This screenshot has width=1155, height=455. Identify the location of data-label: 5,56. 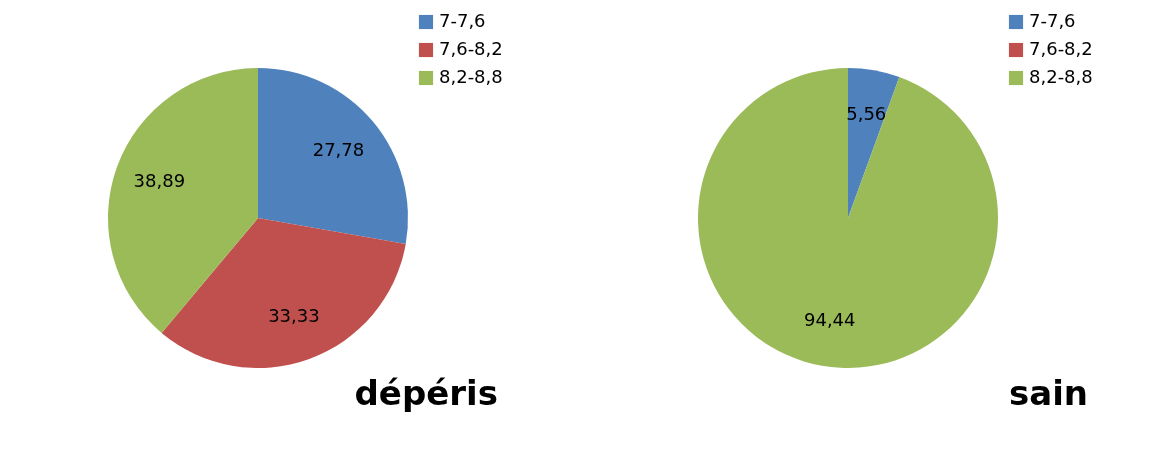
(866, 113).